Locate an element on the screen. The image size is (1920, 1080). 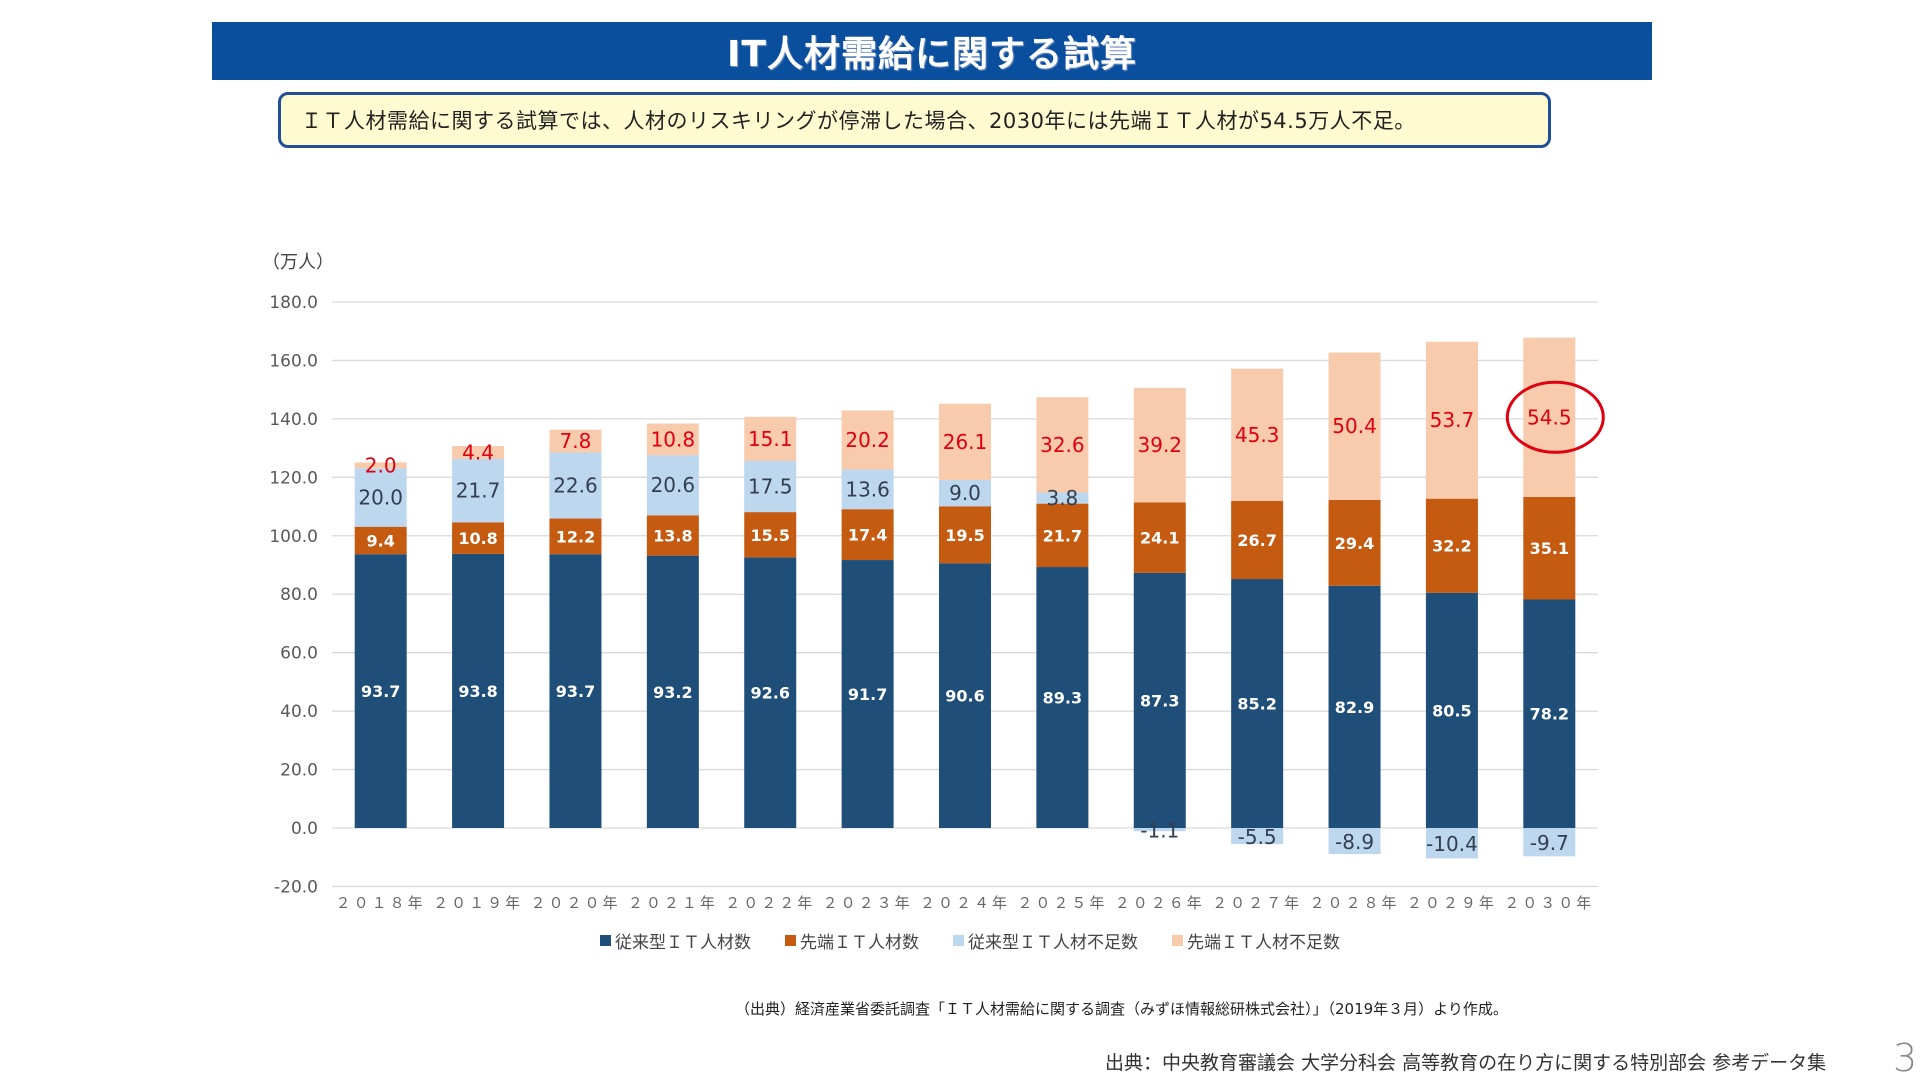
legend-item: 先端ＩＴ人材数 is located at coordinates (852, 940).